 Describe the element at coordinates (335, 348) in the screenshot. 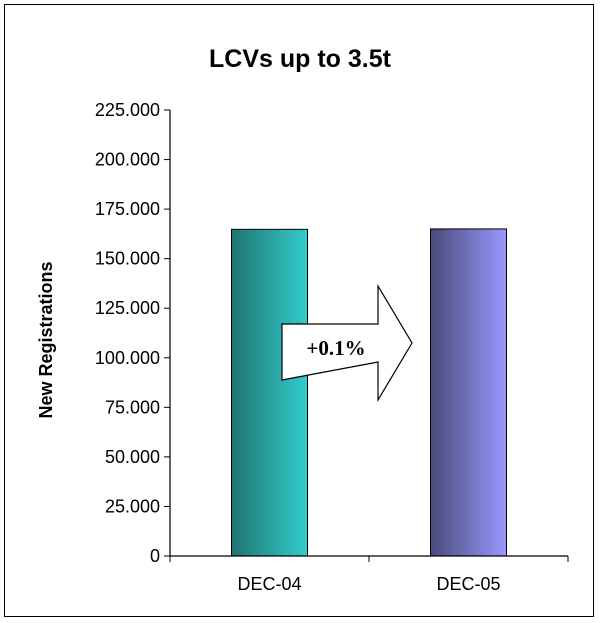

I see `growth-annotation: +0.1%` at that location.